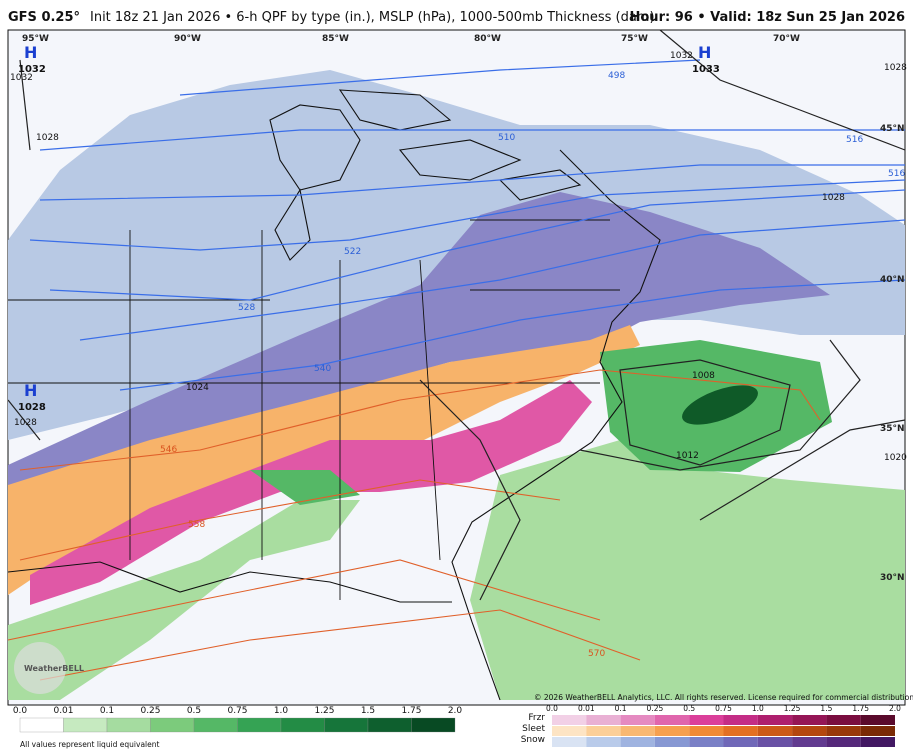  Describe the element at coordinates (786, 39) in the screenshot. I see `lon-label: 70°W` at that location.